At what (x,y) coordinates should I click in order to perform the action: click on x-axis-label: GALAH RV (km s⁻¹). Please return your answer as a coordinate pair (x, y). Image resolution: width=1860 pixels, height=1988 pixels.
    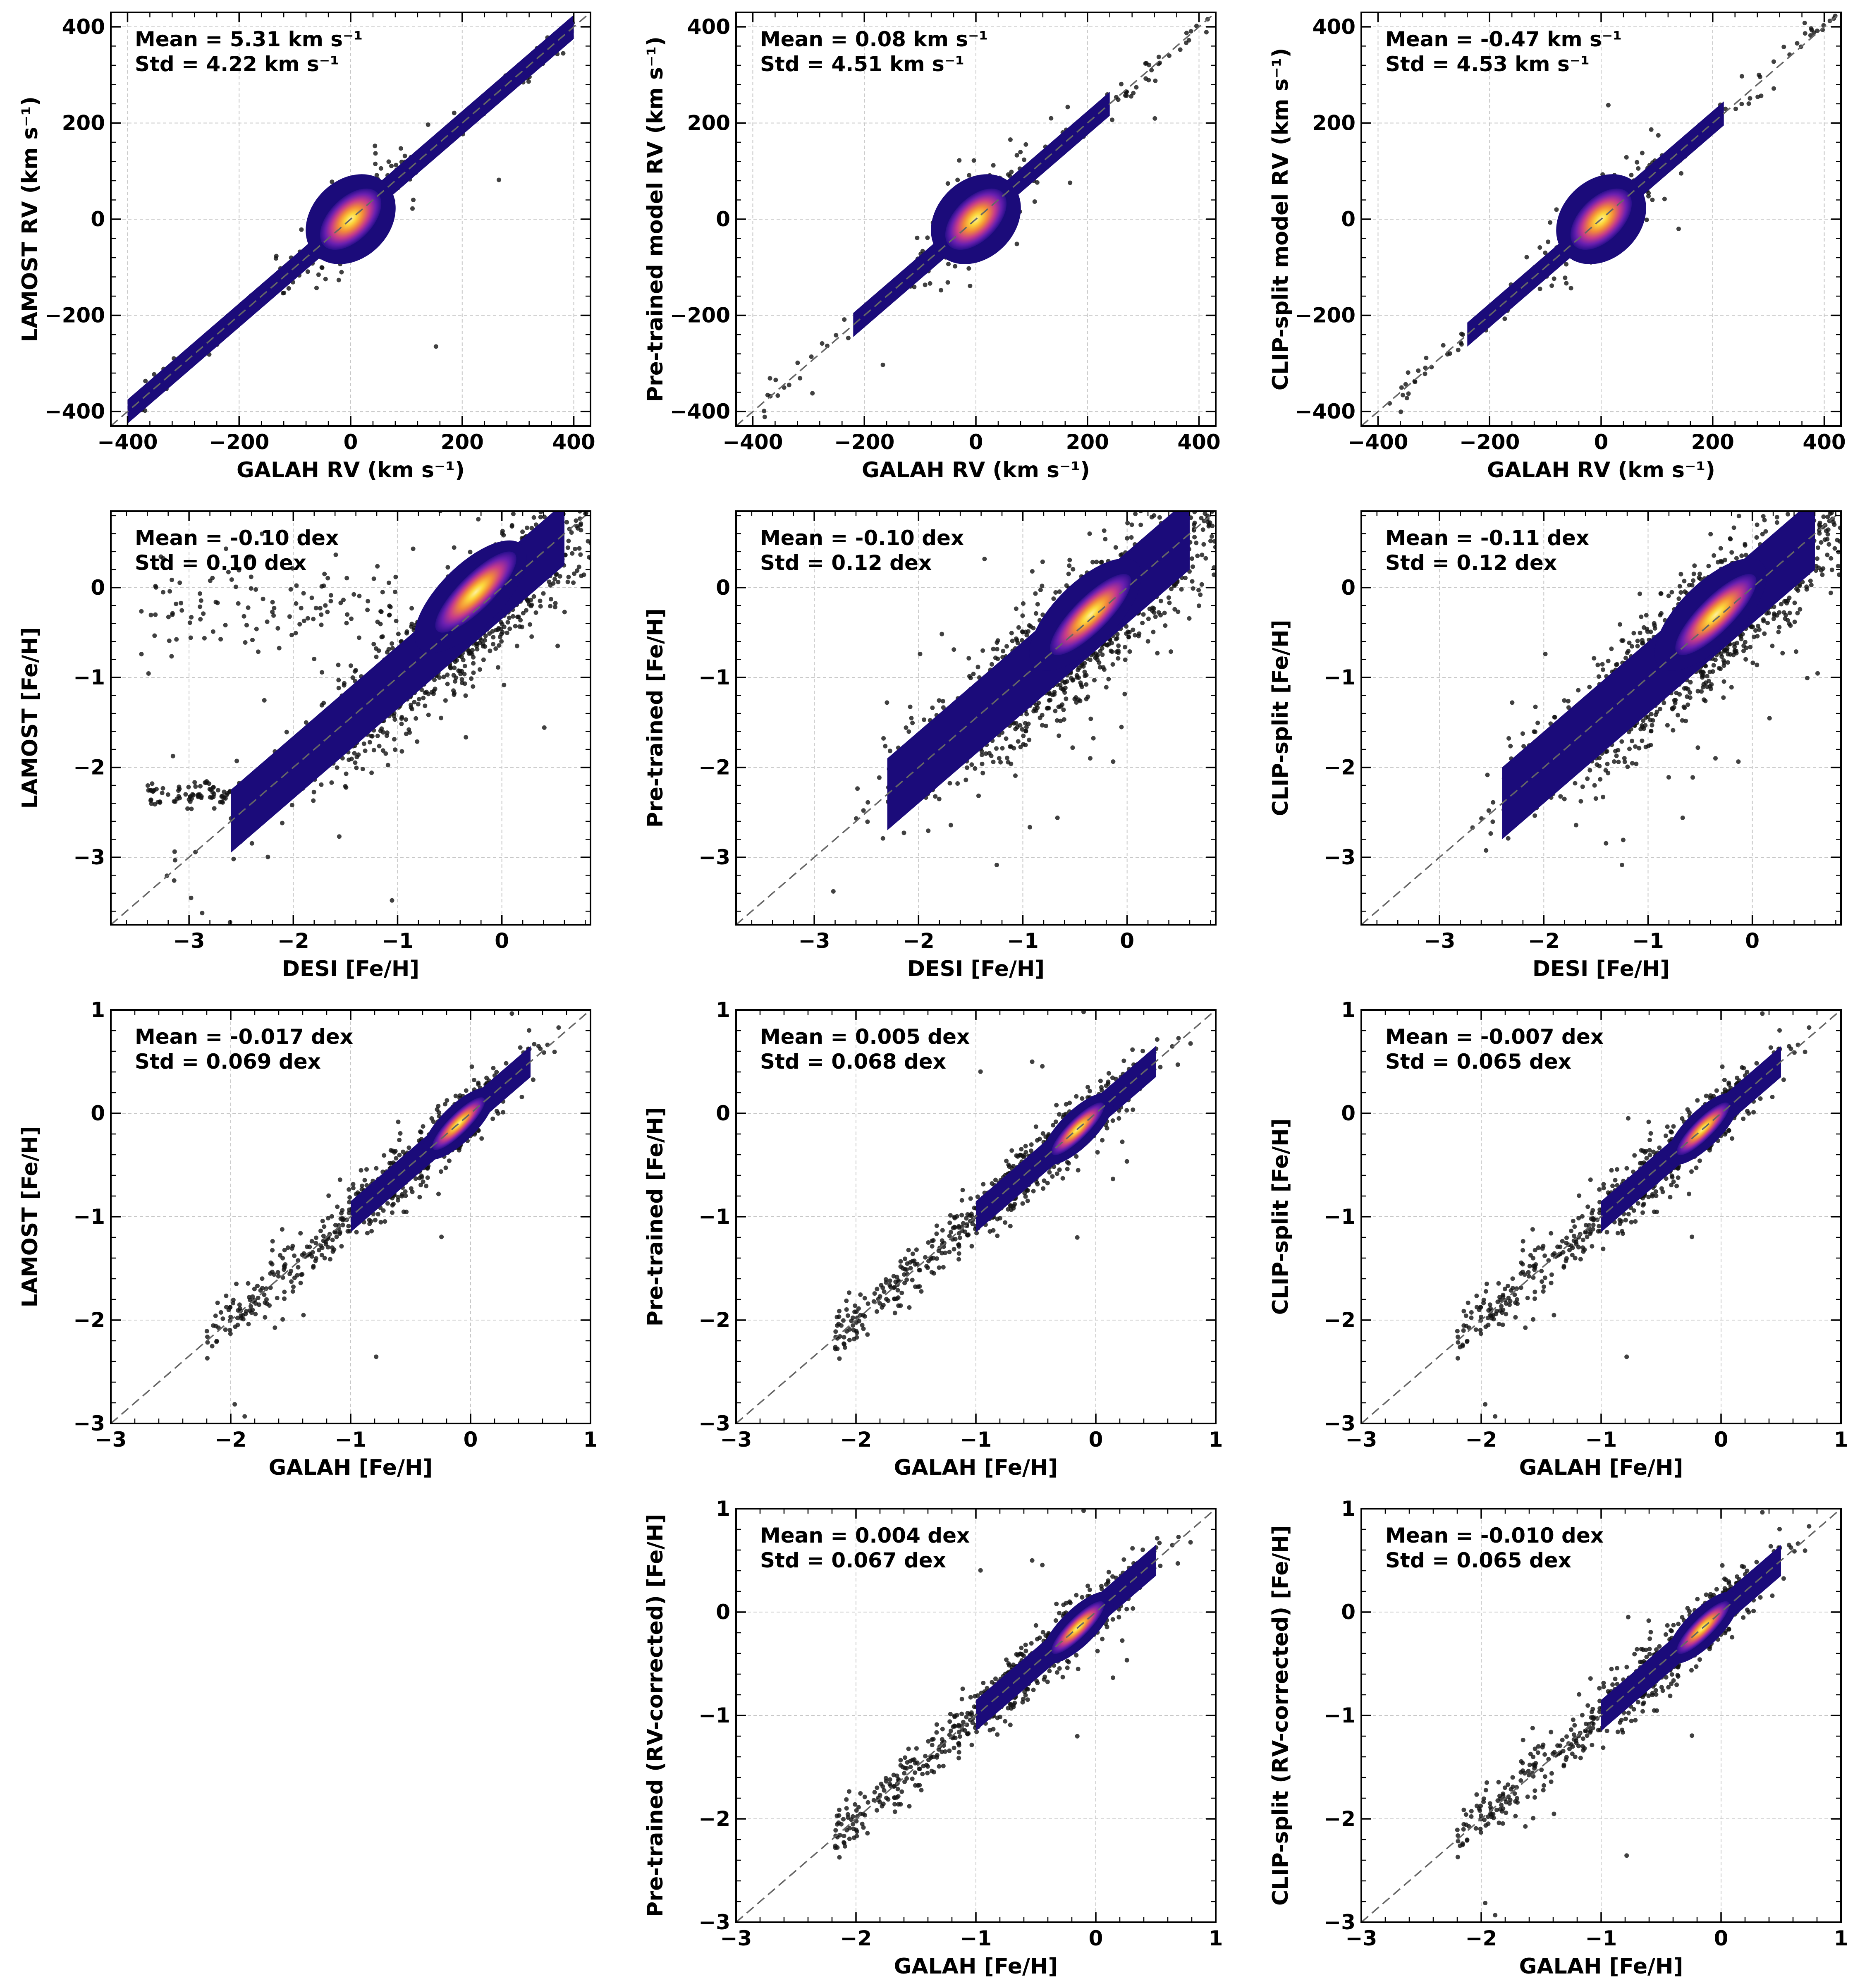
    Looking at the image, I should click on (351, 470).